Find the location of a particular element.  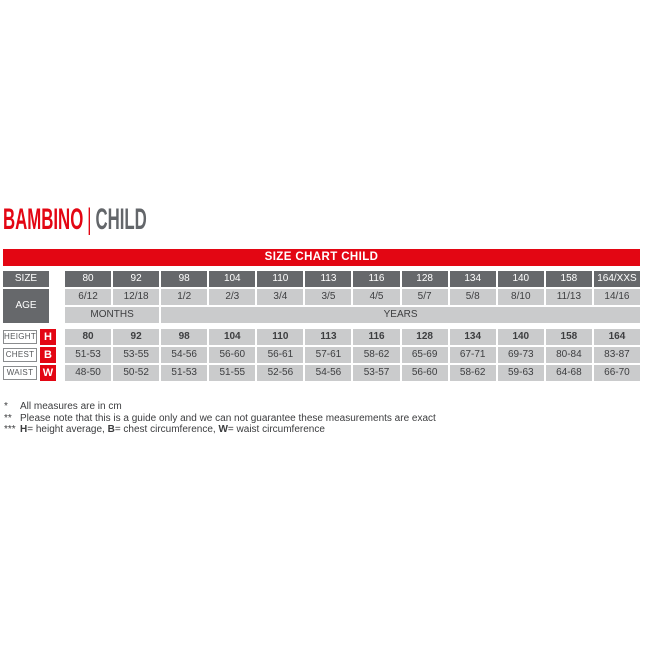

waist-value-cell: 48-50 is located at coordinates (88, 373).